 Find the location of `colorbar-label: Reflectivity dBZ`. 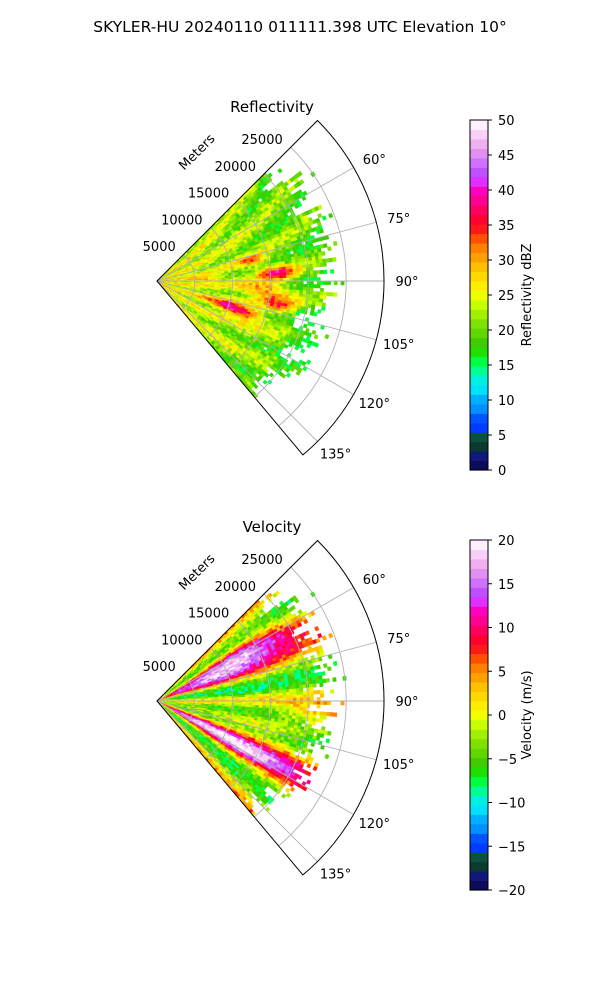

colorbar-label: Reflectivity dBZ is located at coordinates (527, 295).